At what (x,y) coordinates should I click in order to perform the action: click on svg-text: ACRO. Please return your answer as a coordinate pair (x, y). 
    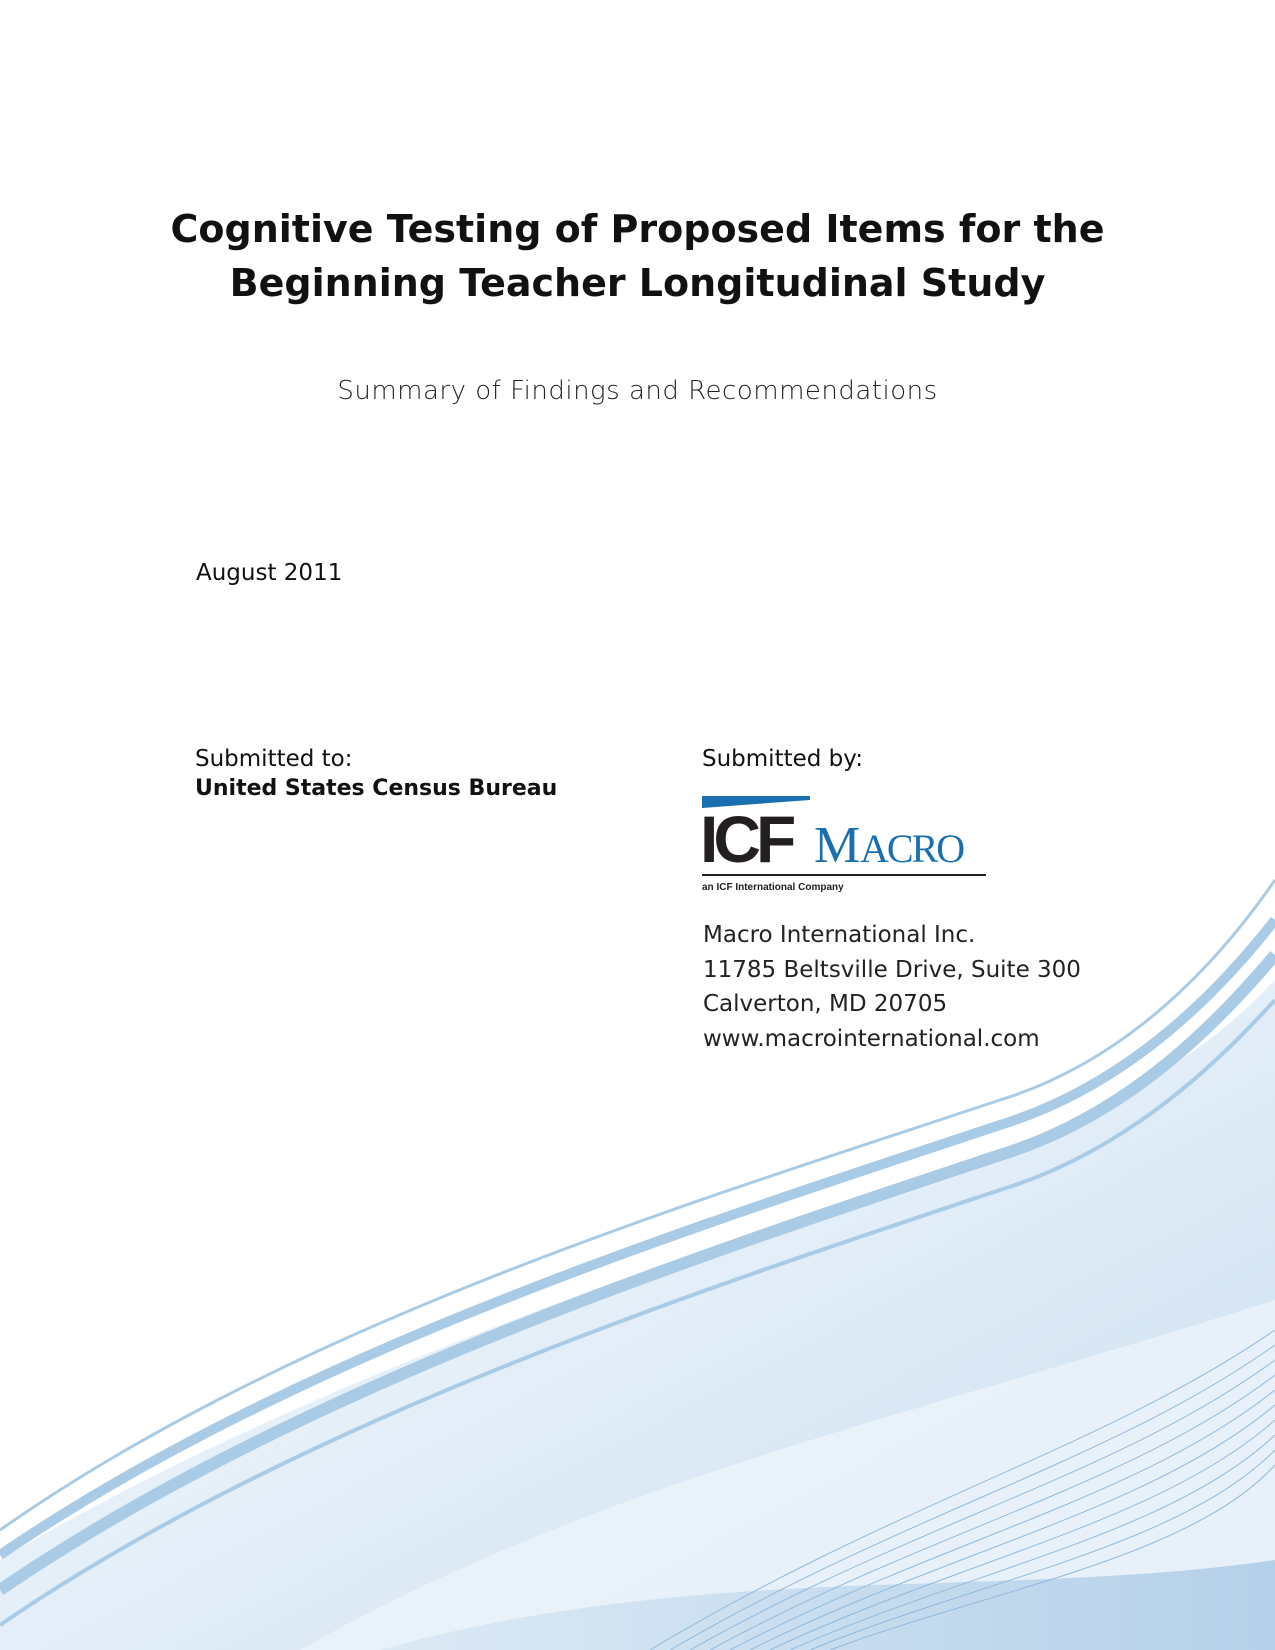
    Looking at the image, I should click on (912, 848).